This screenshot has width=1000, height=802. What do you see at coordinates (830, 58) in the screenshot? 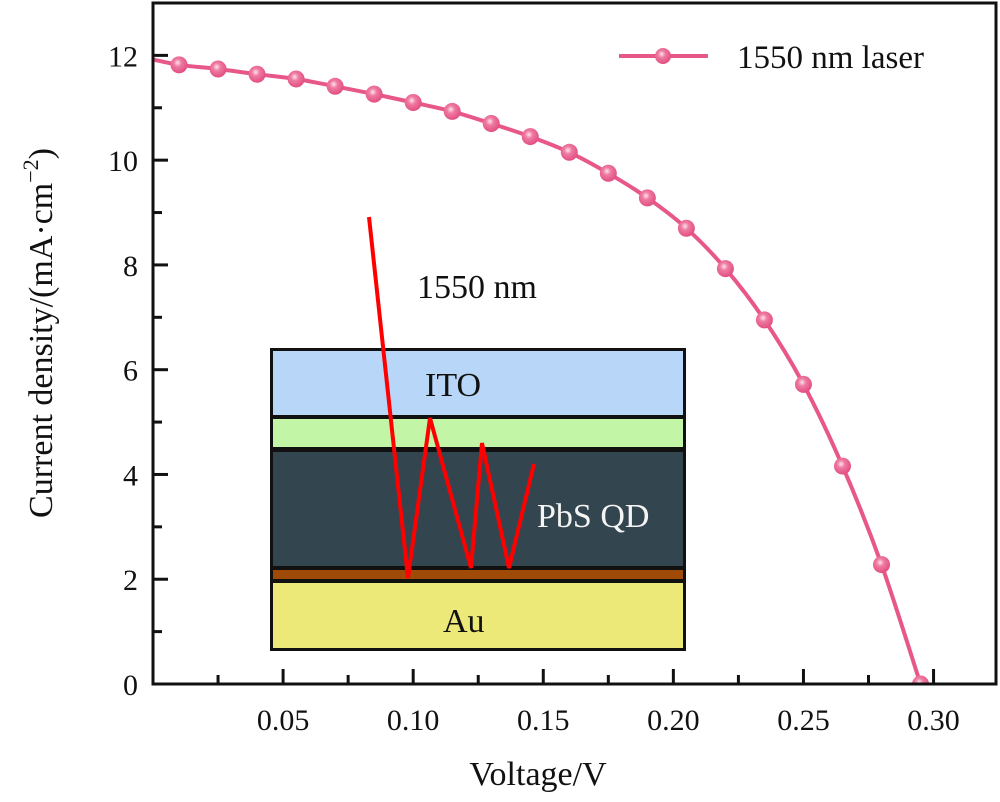
I see `legend-label: 1550 nm laser` at bounding box center [830, 58].